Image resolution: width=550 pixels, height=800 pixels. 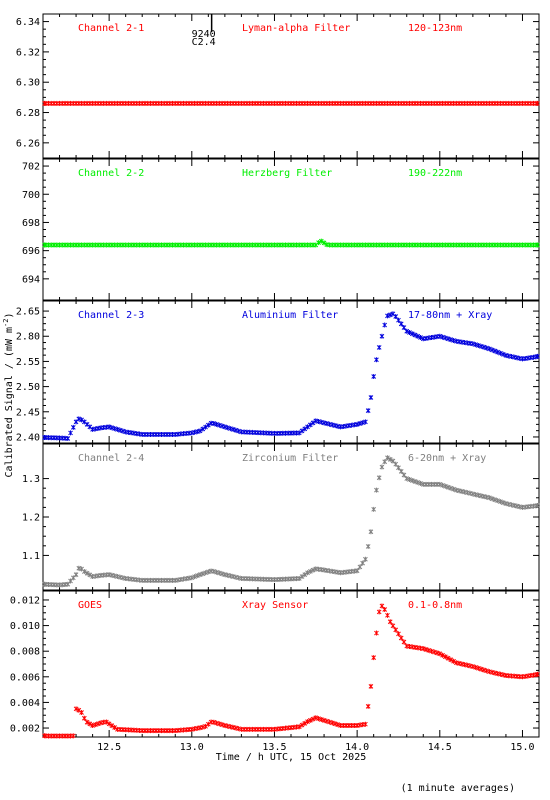 I want to click on x-tick-label: 13.0, so click(x=192, y=747).